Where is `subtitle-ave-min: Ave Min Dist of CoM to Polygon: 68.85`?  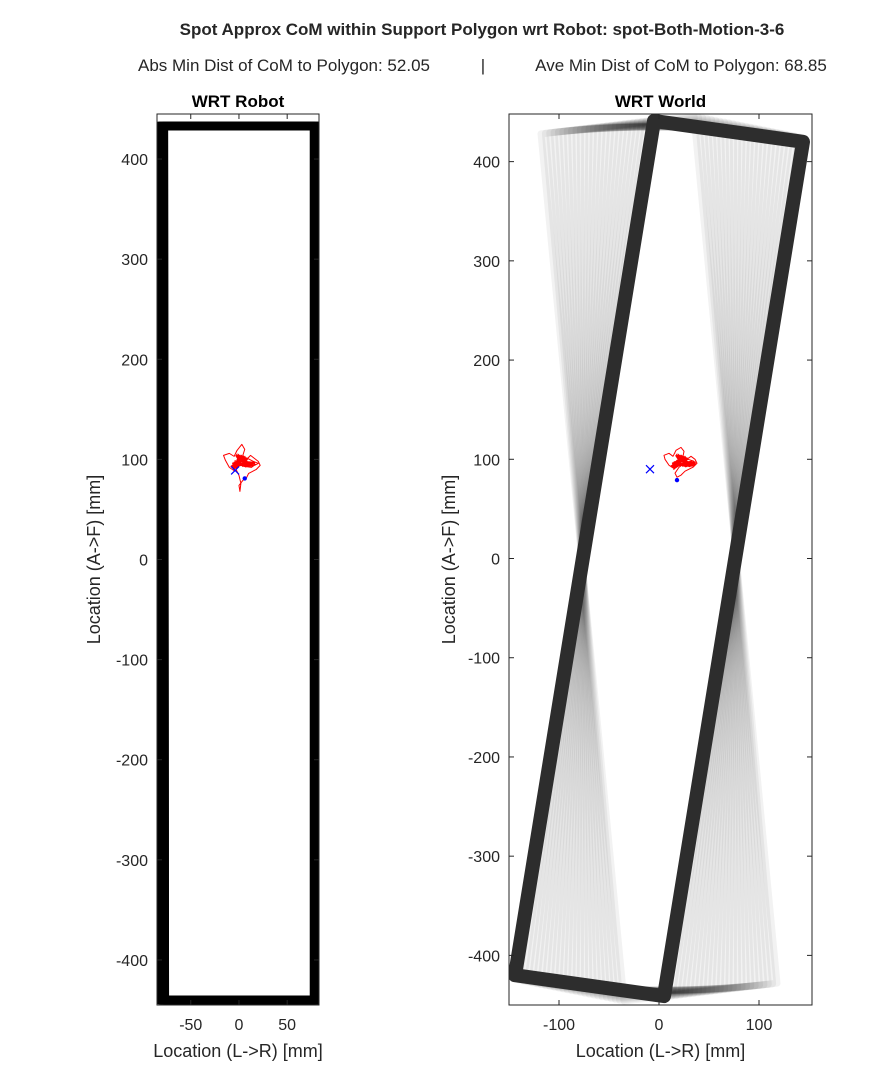
subtitle-ave-min: Ave Min Dist of CoM to Polygon: 68.85 is located at coordinates (681, 65).